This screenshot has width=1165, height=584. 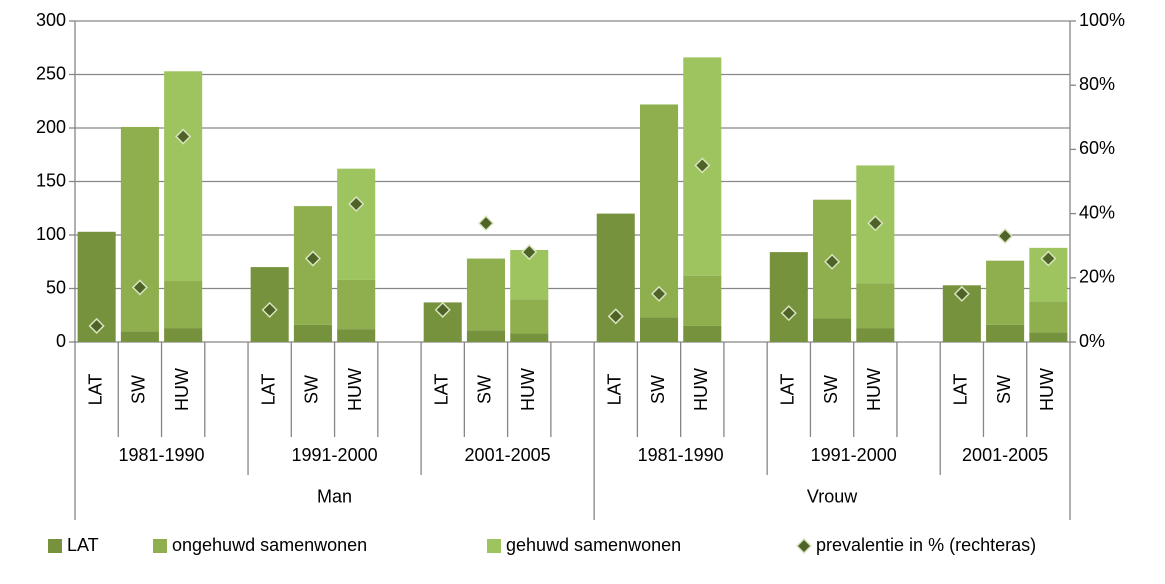 What do you see at coordinates (83, 545) in the screenshot?
I see `legend-label: LAT` at bounding box center [83, 545].